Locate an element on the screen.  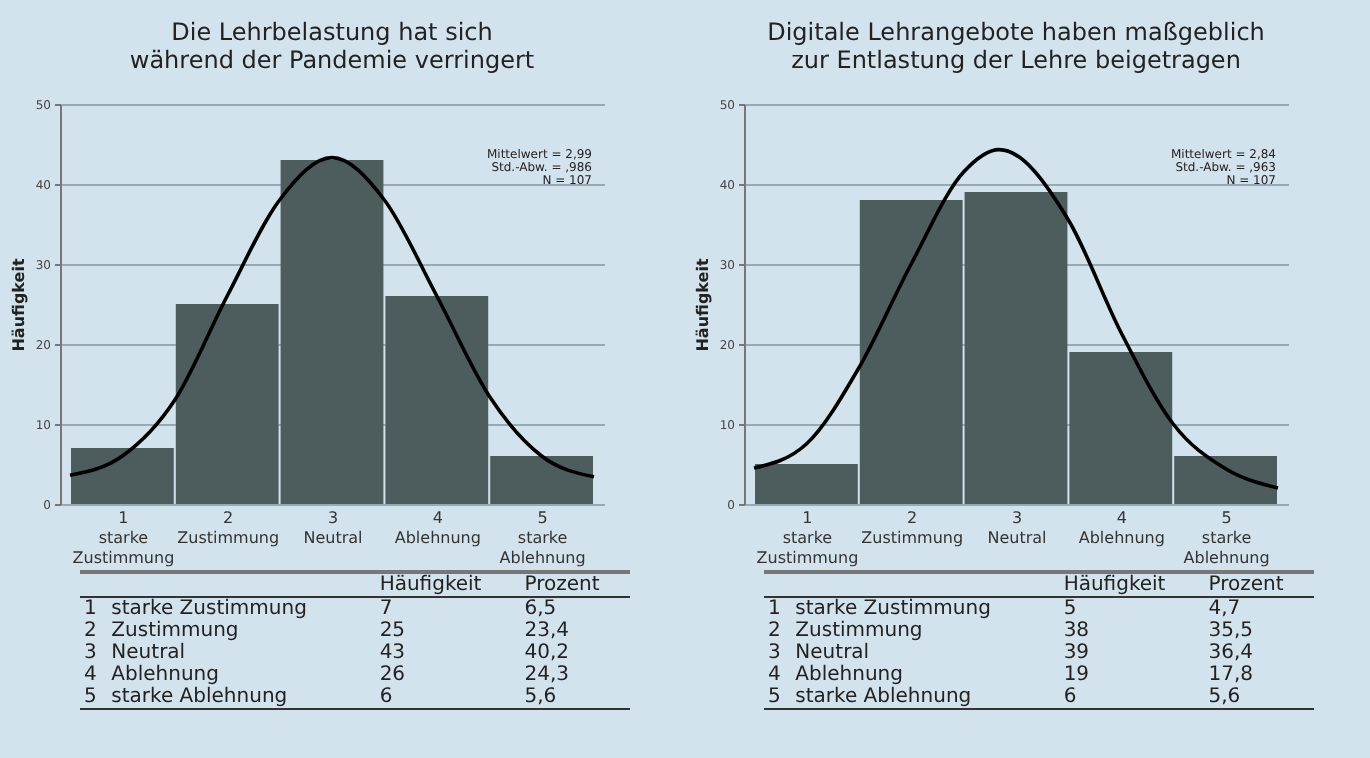
text: 24,3 is located at coordinates (546, 675).